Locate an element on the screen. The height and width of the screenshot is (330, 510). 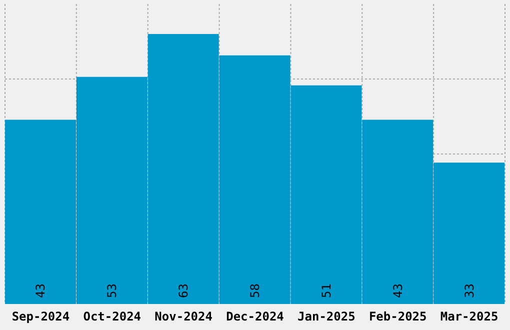
data-label: 51 is located at coordinates (326, 291).